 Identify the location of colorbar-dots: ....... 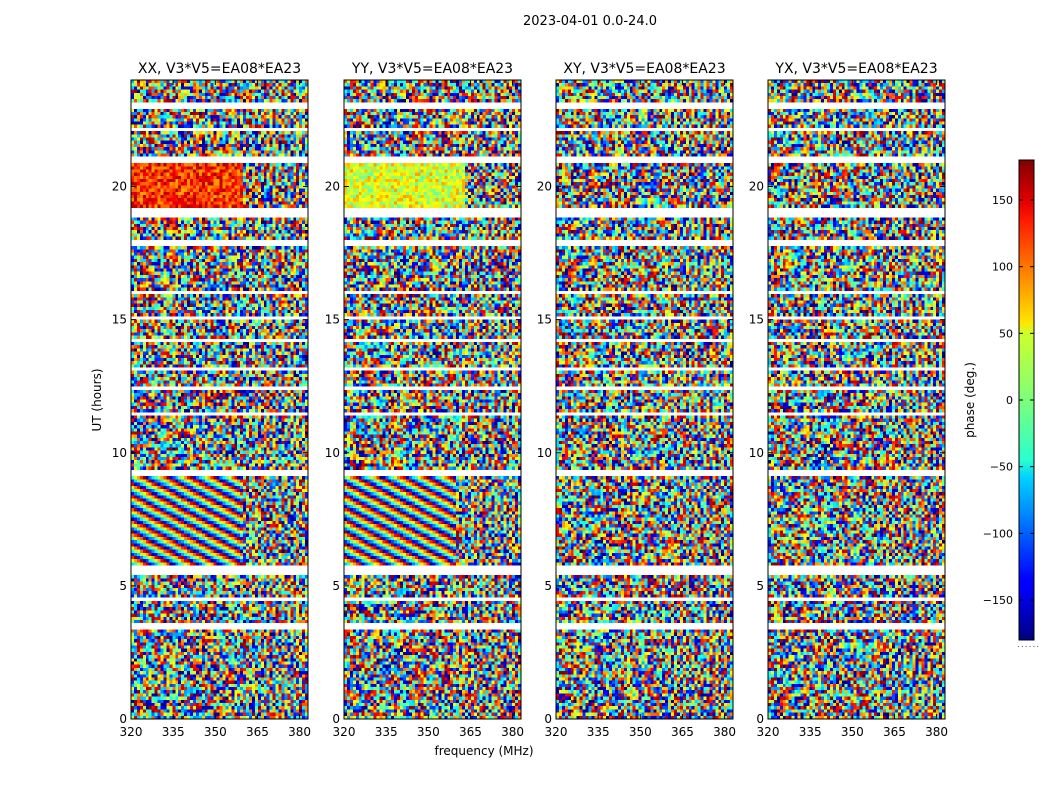
(1029, 645).